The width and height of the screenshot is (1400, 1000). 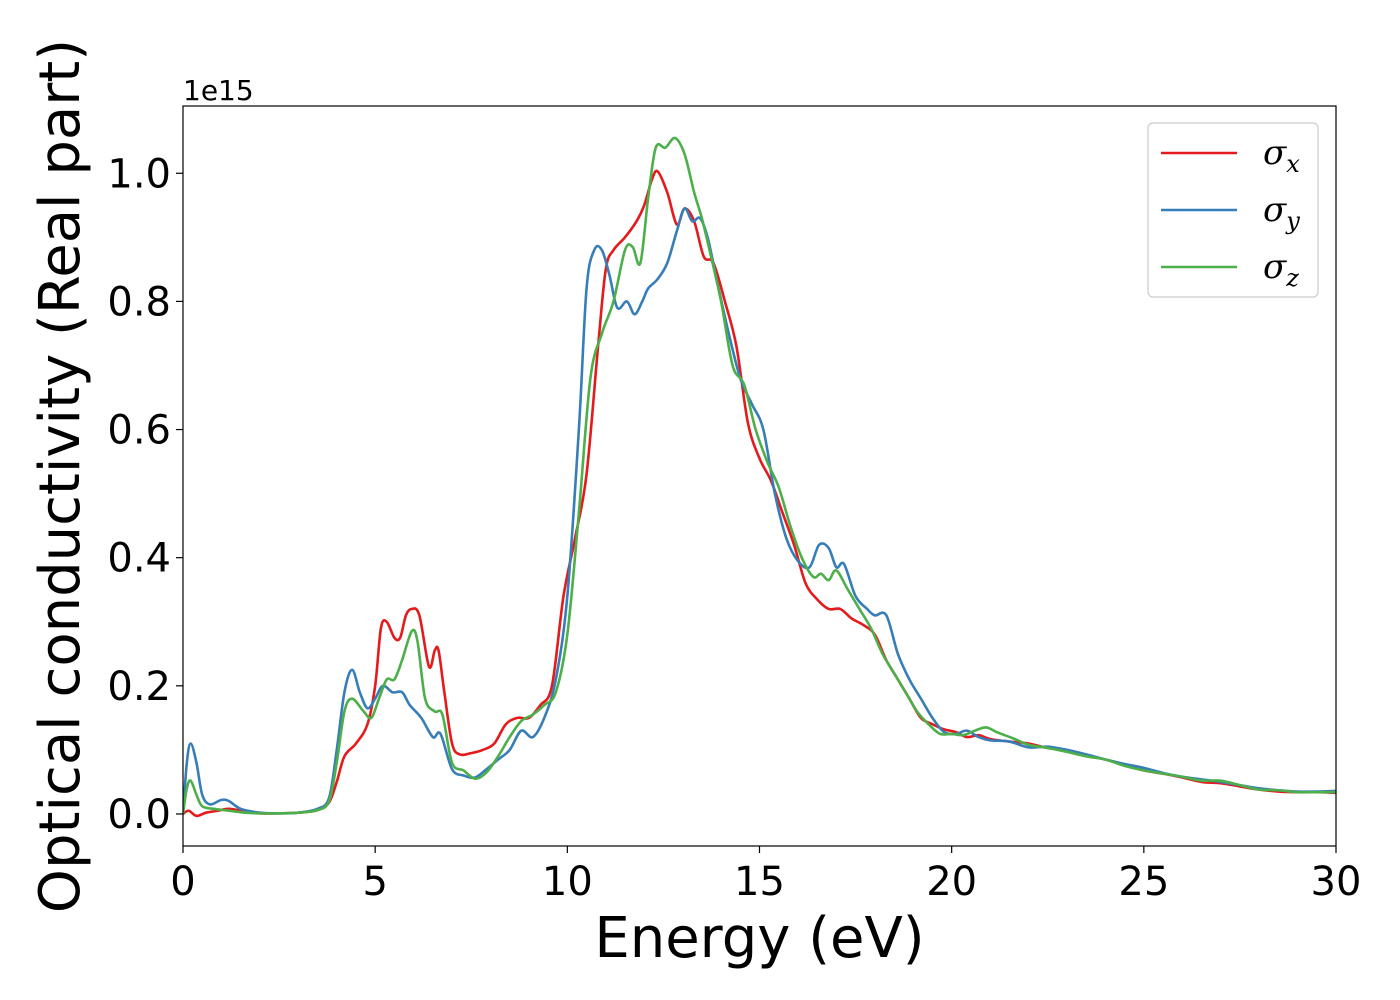 I want to click on x-tick-label: 25, so click(x=1143, y=882).